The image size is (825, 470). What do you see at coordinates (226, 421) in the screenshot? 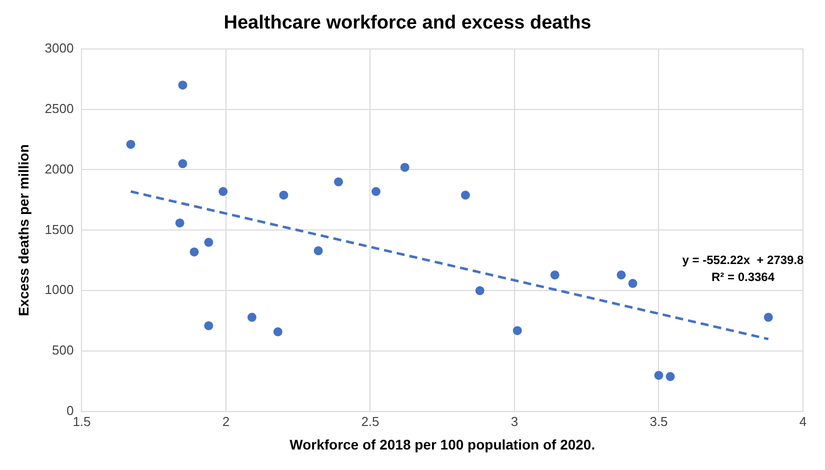
I see `x-tick-label: 2` at bounding box center [226, 421].